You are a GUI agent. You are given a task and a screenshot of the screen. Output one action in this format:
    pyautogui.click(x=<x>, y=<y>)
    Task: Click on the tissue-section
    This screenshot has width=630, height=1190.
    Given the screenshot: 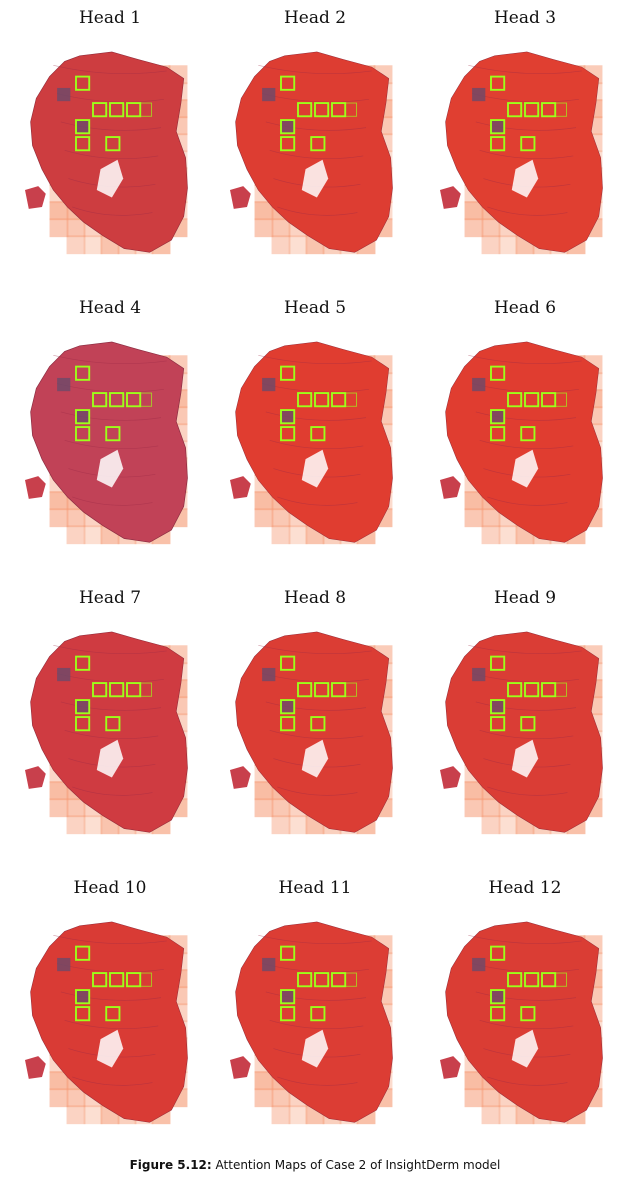 What is the action you would take?
    pyautogui.click(x=109, y=442)
    